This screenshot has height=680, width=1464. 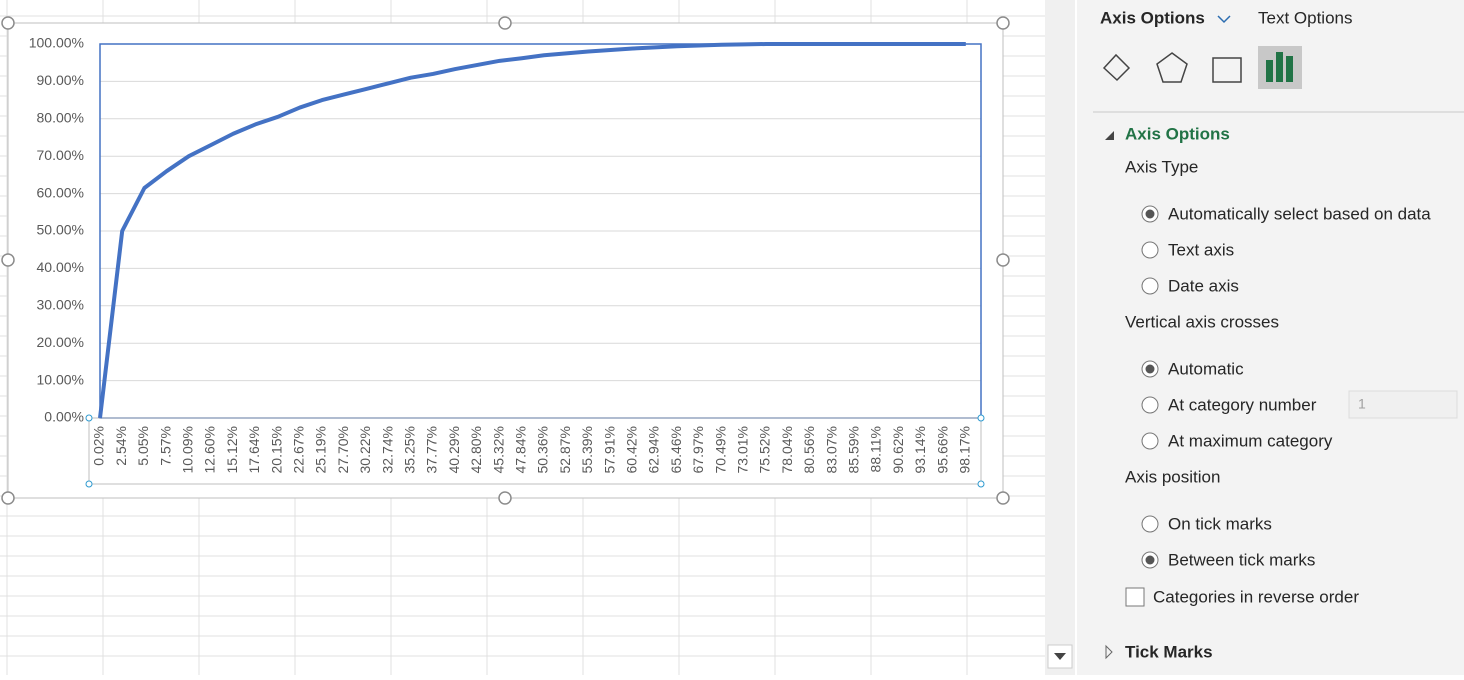 I want to click on x-tick-label: 73.01%, so click(x=743, y=449).